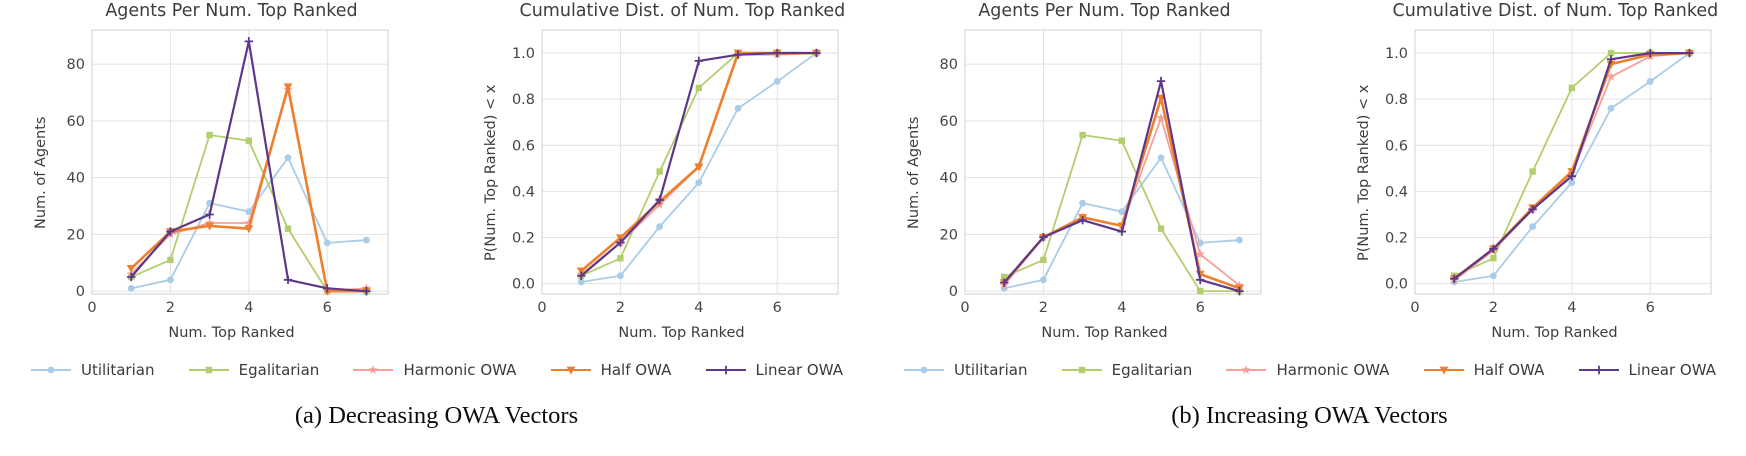  What do you see at coordinates (1309, 415) in the screenshot?
I see `caption-b: (b) Increasing OWA Vectors` at bounding box center [1309, 415].